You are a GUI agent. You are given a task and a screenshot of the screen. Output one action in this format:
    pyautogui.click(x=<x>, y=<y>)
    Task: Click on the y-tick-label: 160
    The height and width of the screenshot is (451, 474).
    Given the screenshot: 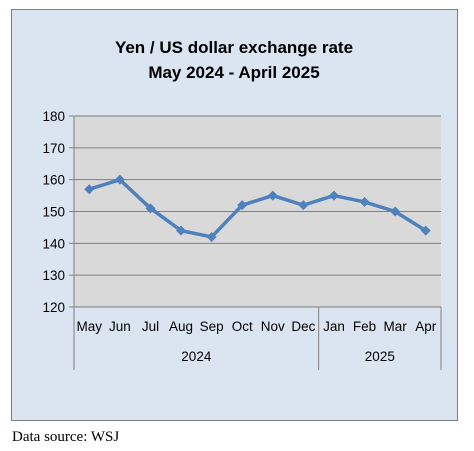 What is the action you would take?
    pyautogui.click(x=53, y=180)
    